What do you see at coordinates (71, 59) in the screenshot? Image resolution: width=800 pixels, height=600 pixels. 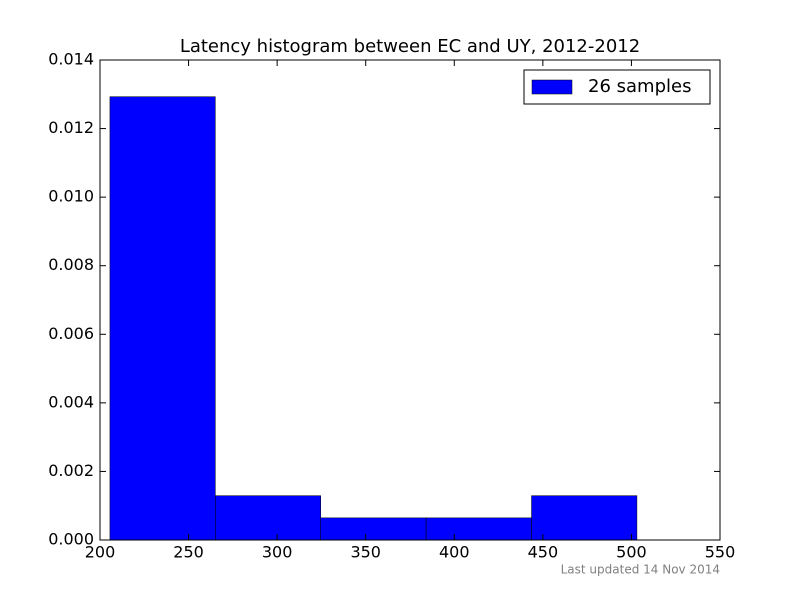 I see `y-tick-label: 0.014` at bounding box center [71, 59].